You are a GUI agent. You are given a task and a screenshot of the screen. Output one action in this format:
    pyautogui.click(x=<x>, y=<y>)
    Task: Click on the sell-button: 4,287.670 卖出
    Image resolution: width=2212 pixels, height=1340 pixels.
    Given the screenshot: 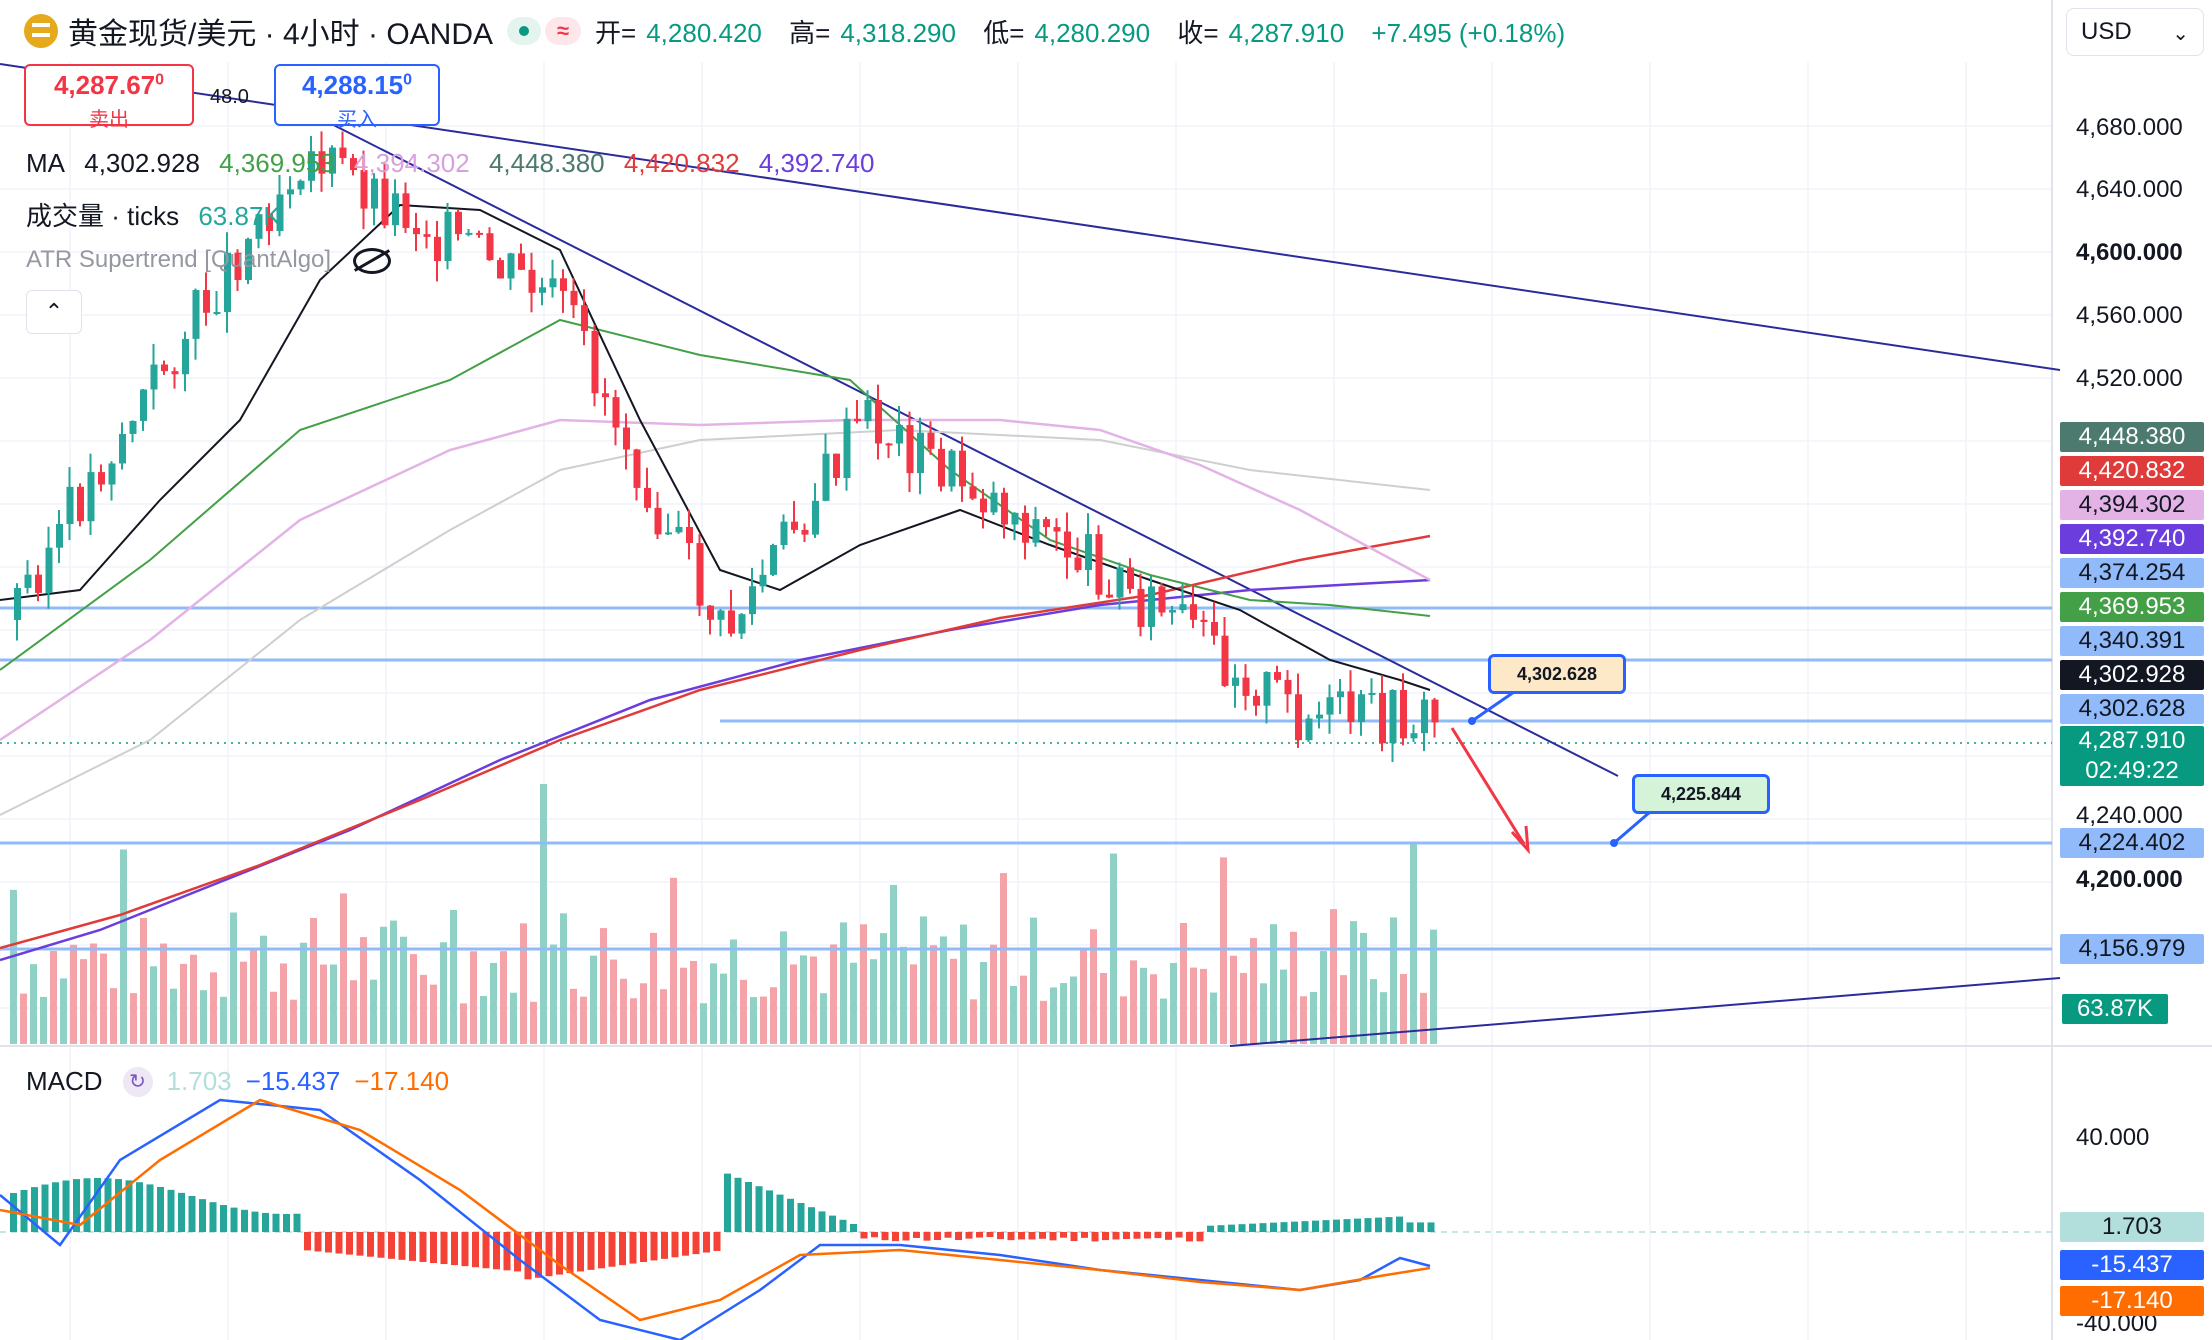 What is the action you would take?
    pyautogui.click(x=109, y=97)
    